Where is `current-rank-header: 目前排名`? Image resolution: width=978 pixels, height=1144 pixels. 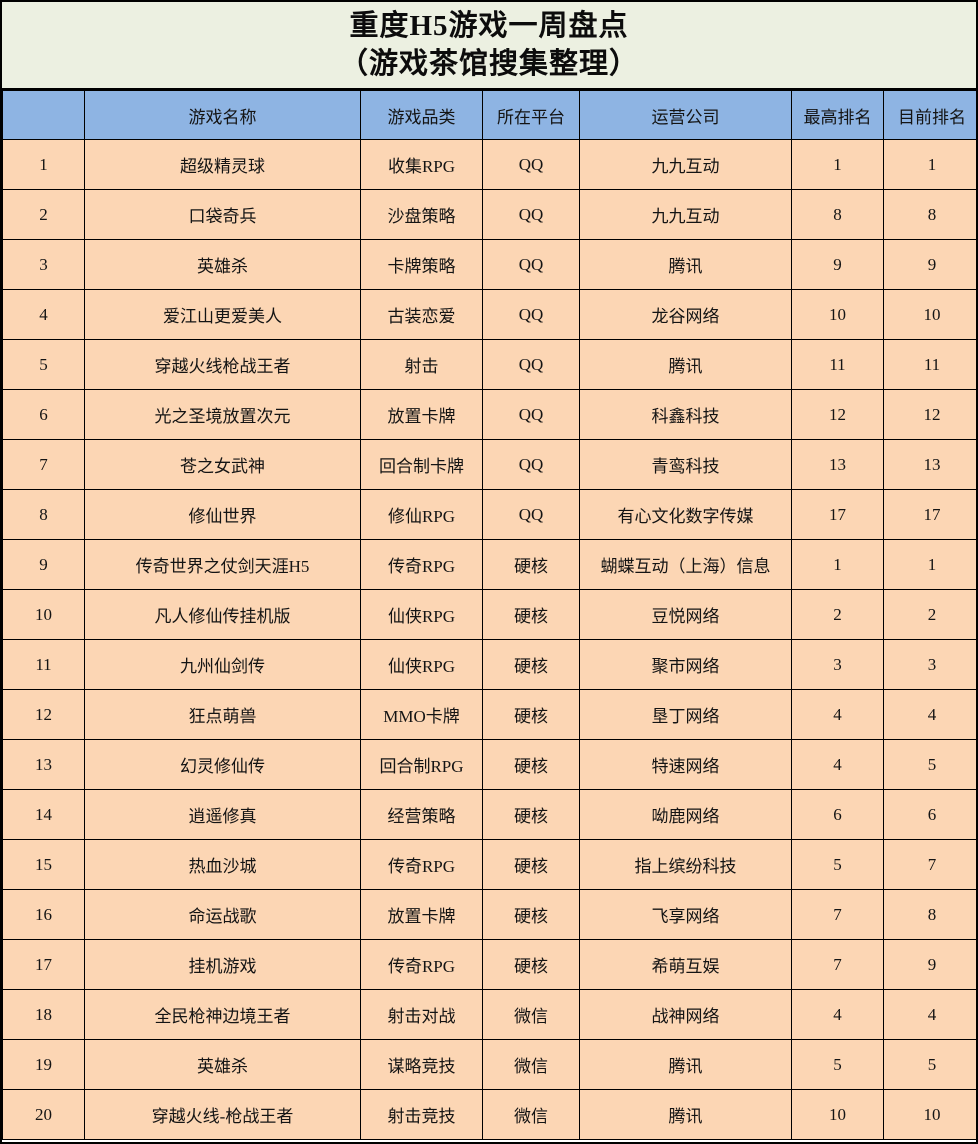 current-rank-header: 目前排名 is located at coordinates (929, 115).